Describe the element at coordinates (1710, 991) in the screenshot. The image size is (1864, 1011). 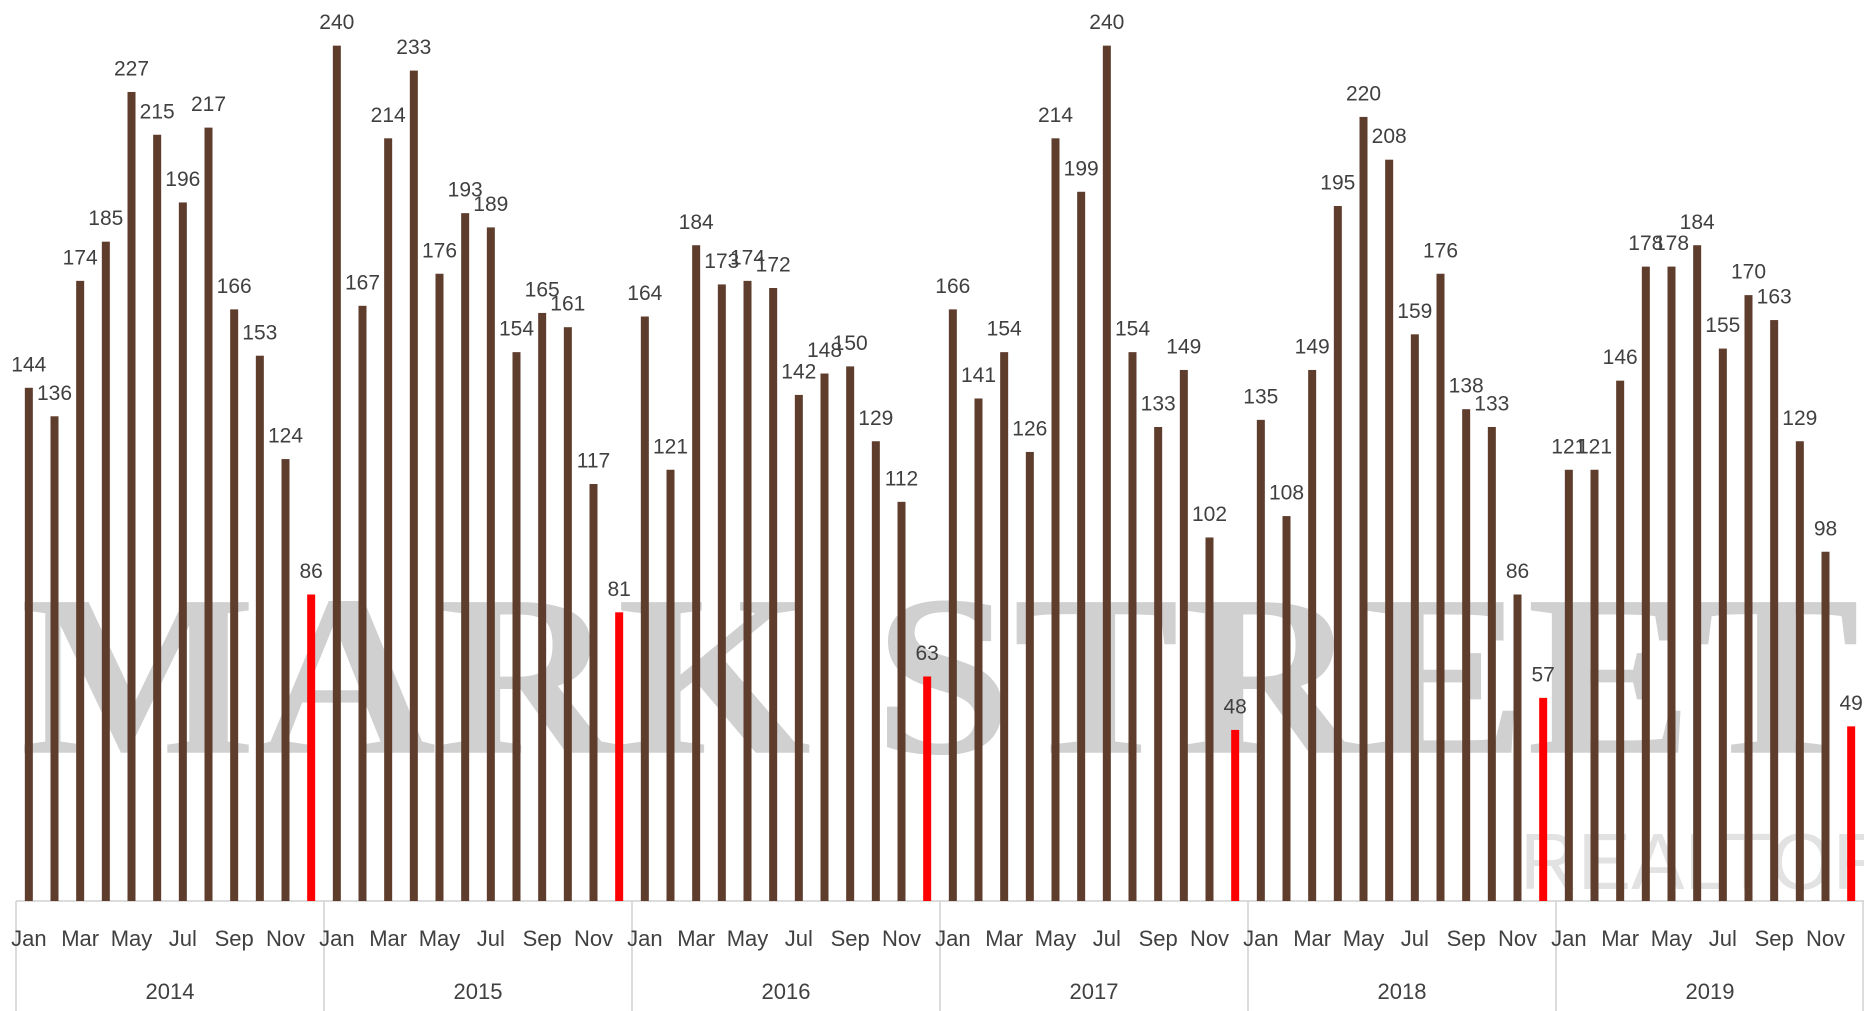
I see `group-label: 2019` at that location.